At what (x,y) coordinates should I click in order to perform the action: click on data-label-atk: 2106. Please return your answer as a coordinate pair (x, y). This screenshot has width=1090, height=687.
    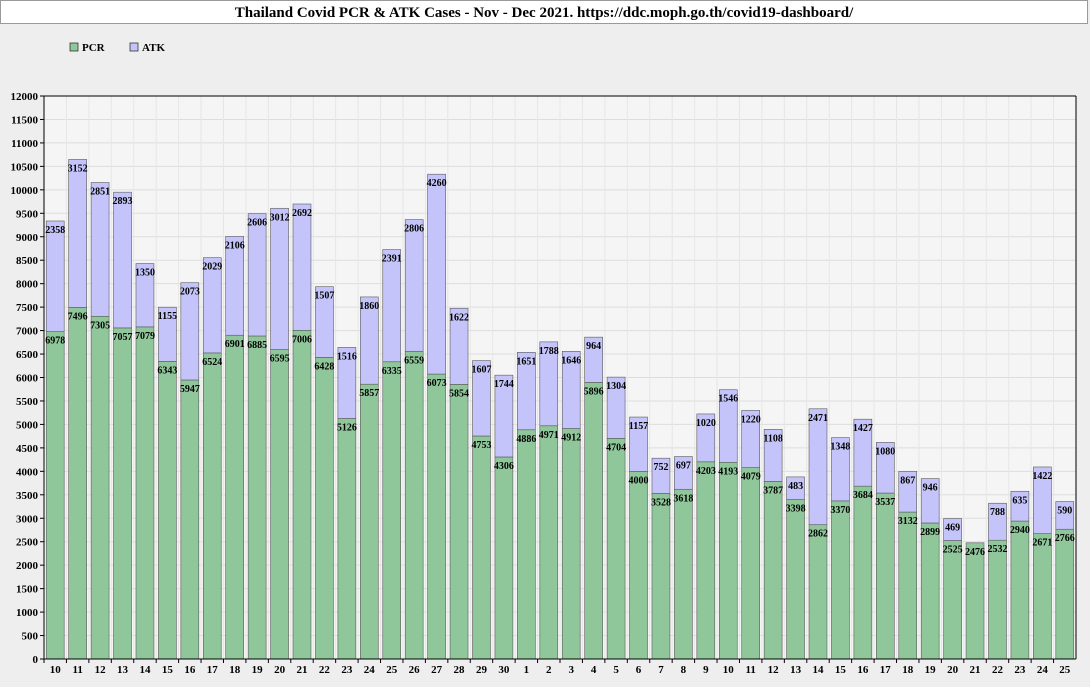
    Looking at the image, I should click on (235, 245).